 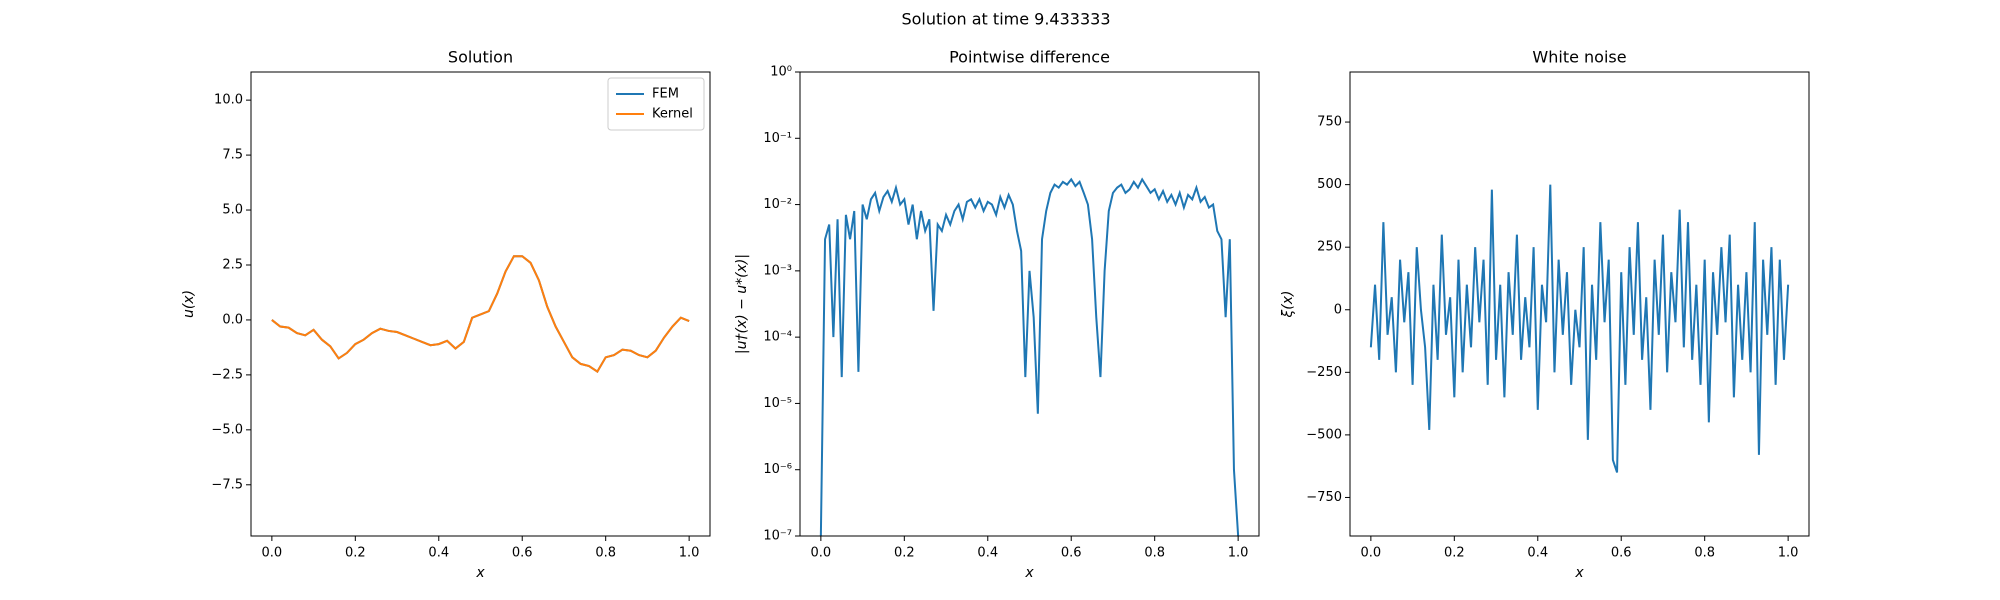 I want to click on y-tick-label: −7.5, so click(x=227, y=484).